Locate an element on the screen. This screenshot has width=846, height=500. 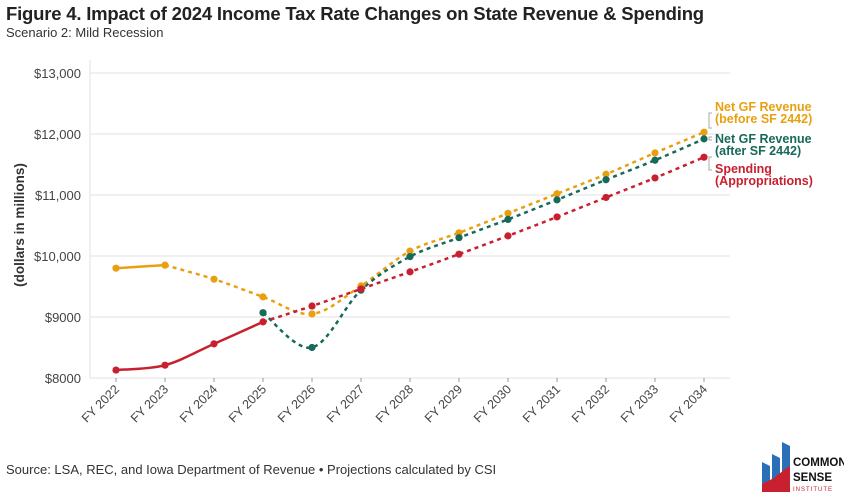
svg-text: COMMON is located at coordinates (818, 463).